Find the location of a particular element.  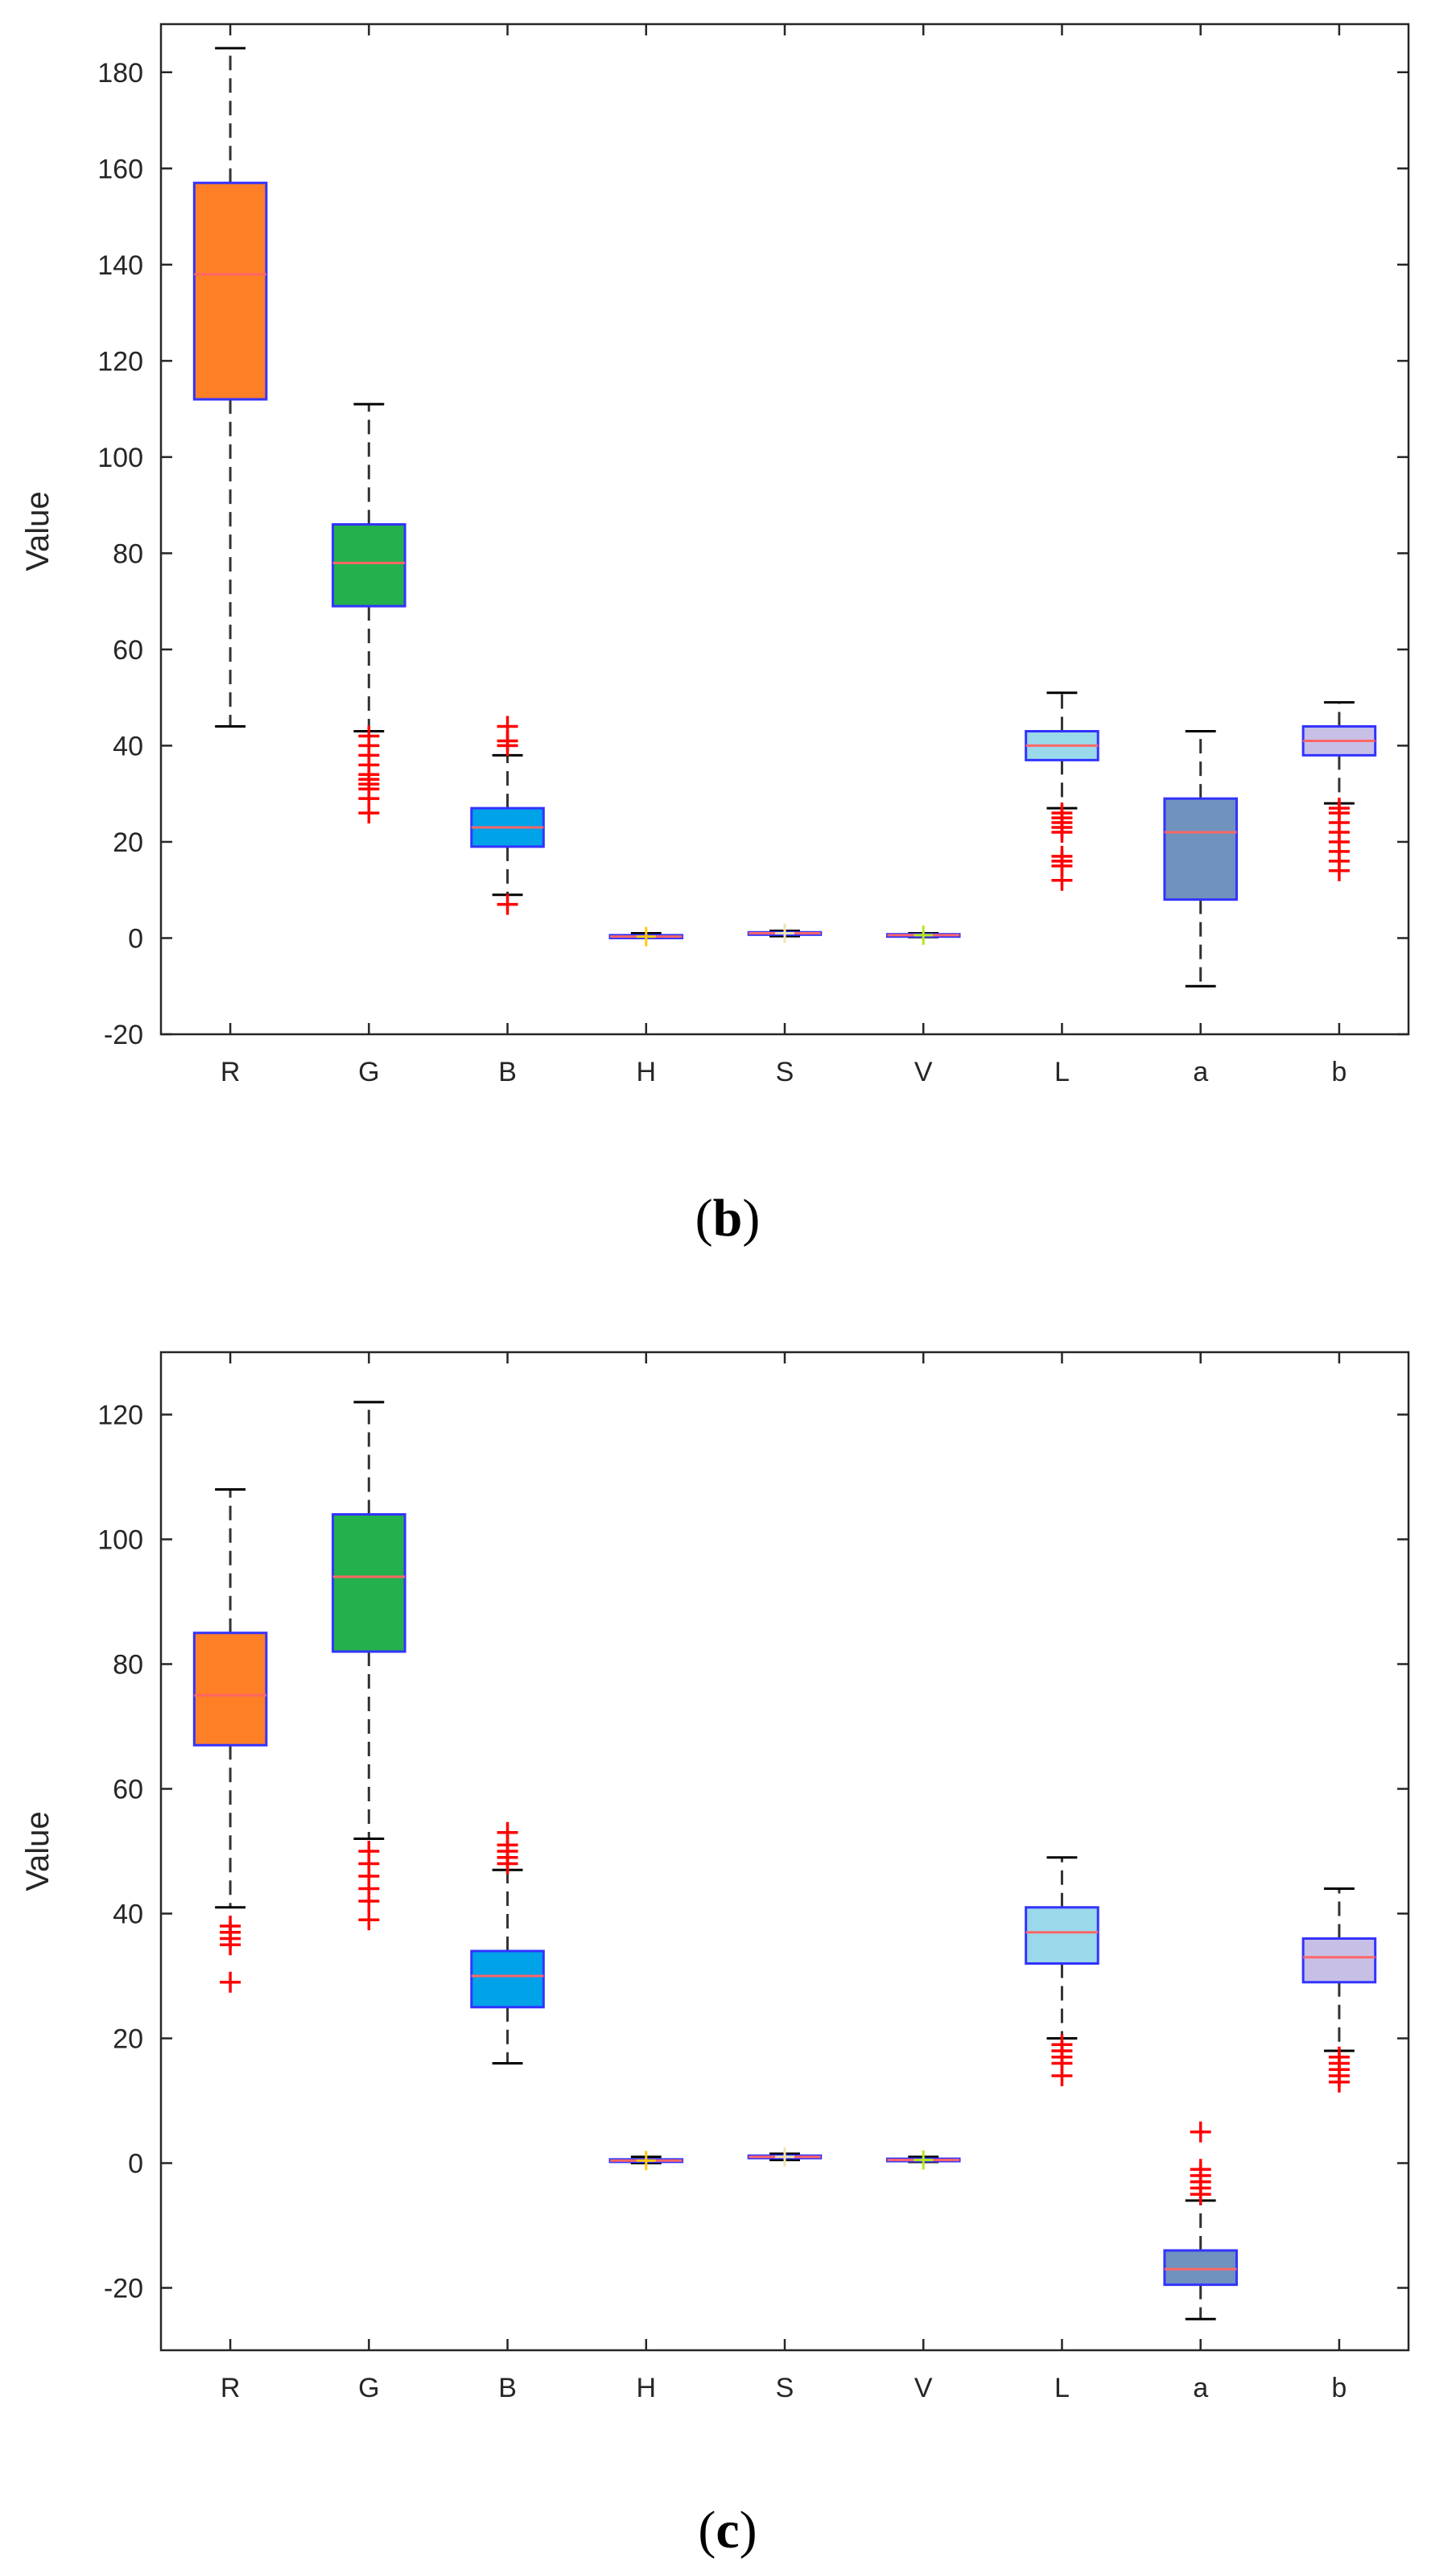

y-tick-label: 160 is located at coordinates (120, 169).